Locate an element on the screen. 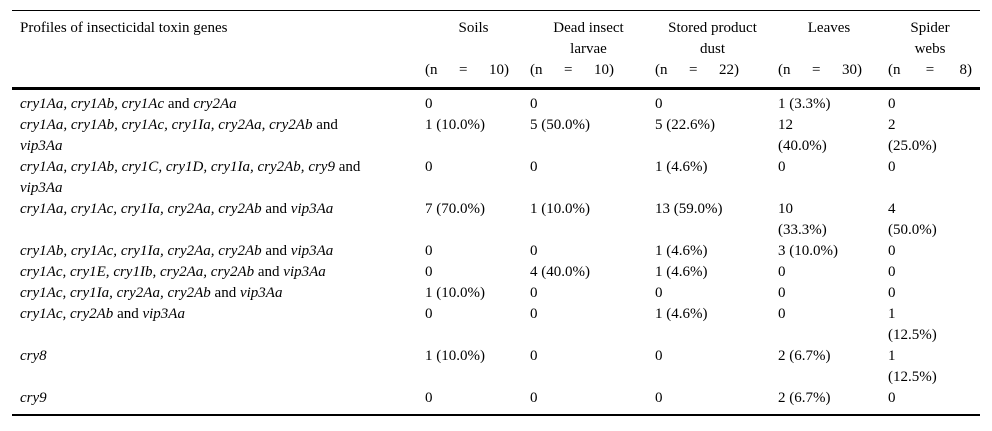  gene-name: cry1Ac is located at coordinates (143, 104).